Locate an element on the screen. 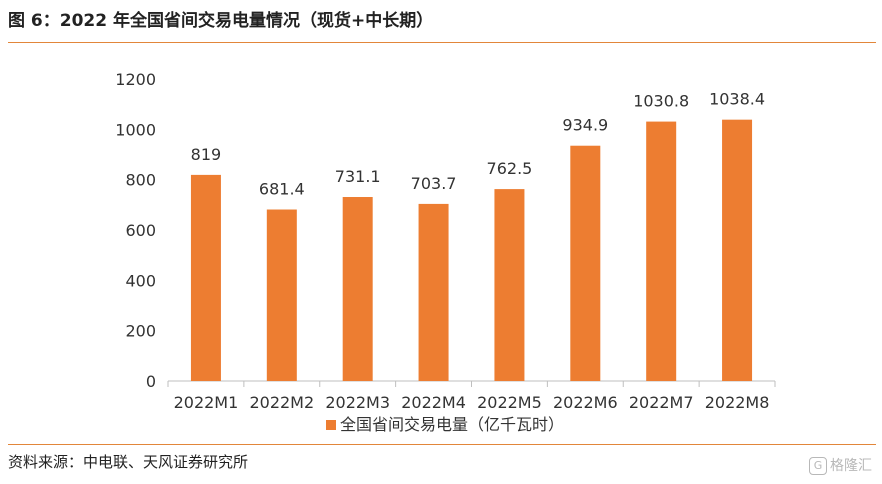 This screenshot has width=882, height=484. source-note: 资料来源：中电联、天风证券研究所 is located at coordinates (128, 462).